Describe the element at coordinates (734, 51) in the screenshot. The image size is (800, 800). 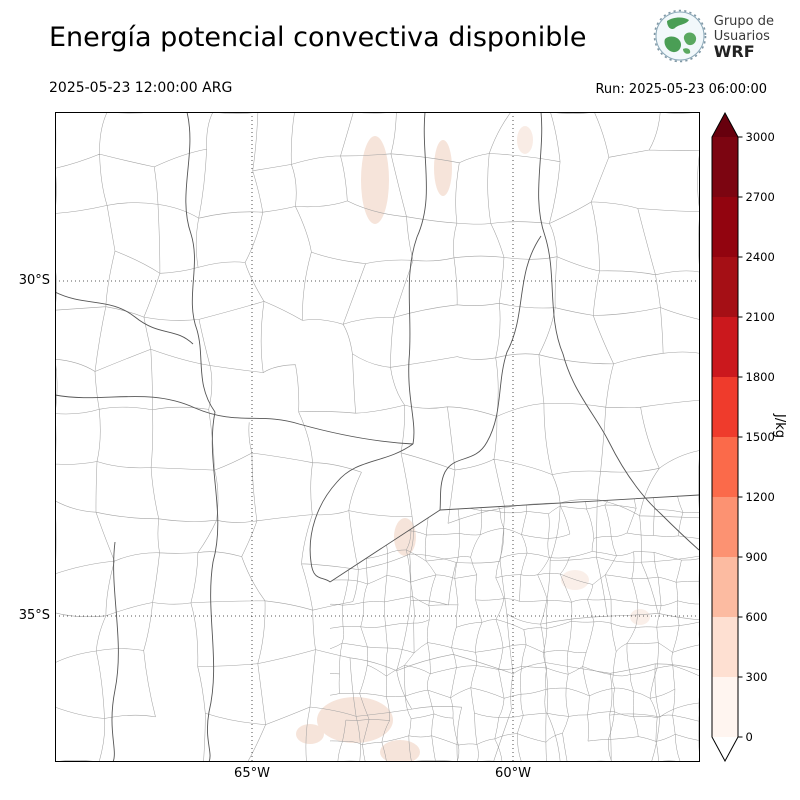
I see `logo-line3: WRF` at that location.